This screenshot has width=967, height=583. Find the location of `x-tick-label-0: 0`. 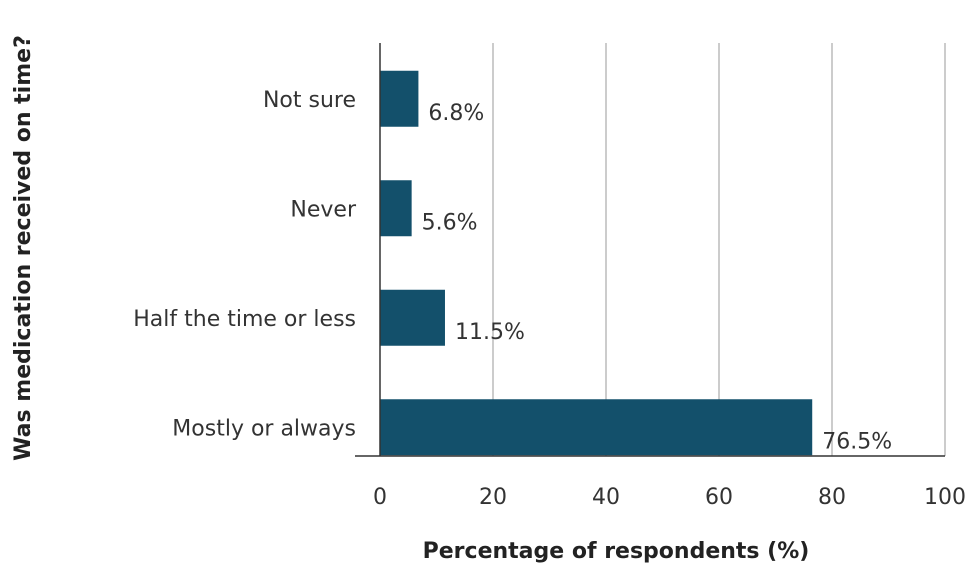

x-tick-label-0: 0 is located at coordinates (380, 497).